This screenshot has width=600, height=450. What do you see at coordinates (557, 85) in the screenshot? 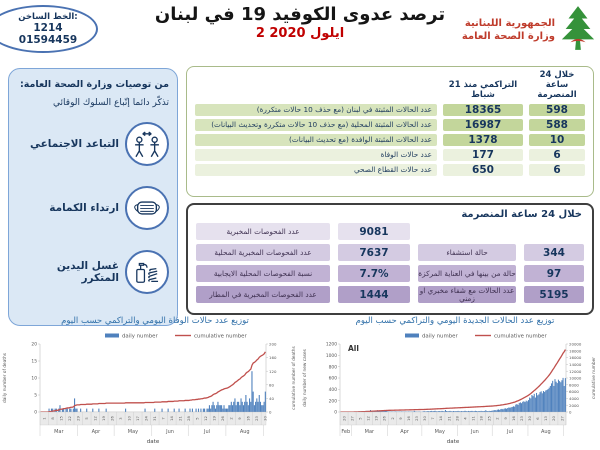
I see `column-header-last24h: خلال 24 ساعة المنصرمة` at bounding box center [557, 85].